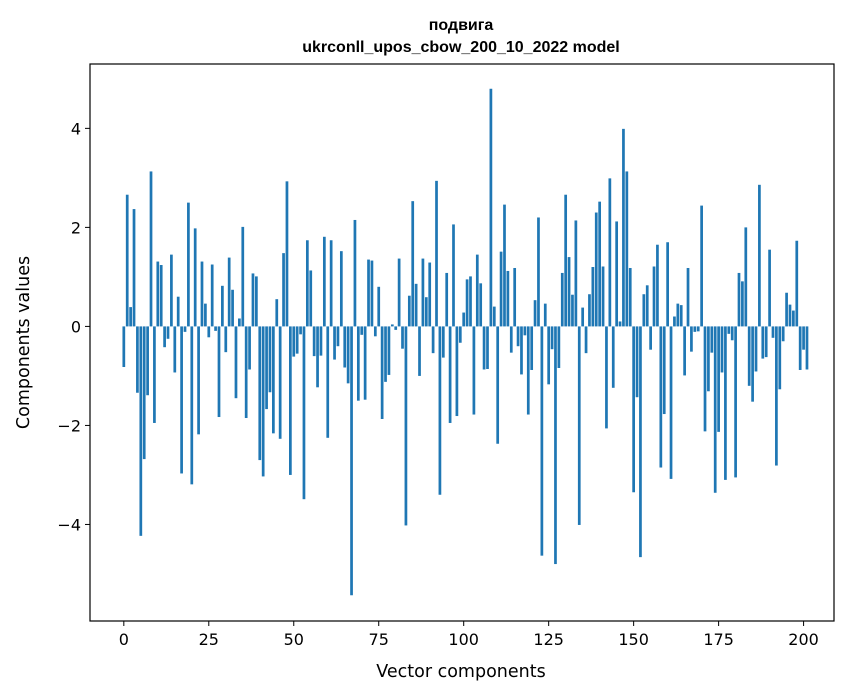 The height and width of the screenshot is (696, 847). What do you see at coordinates (379, 639) in the screenshot?
I see `x-tick-label: 75` at bounding box center [379, 639].